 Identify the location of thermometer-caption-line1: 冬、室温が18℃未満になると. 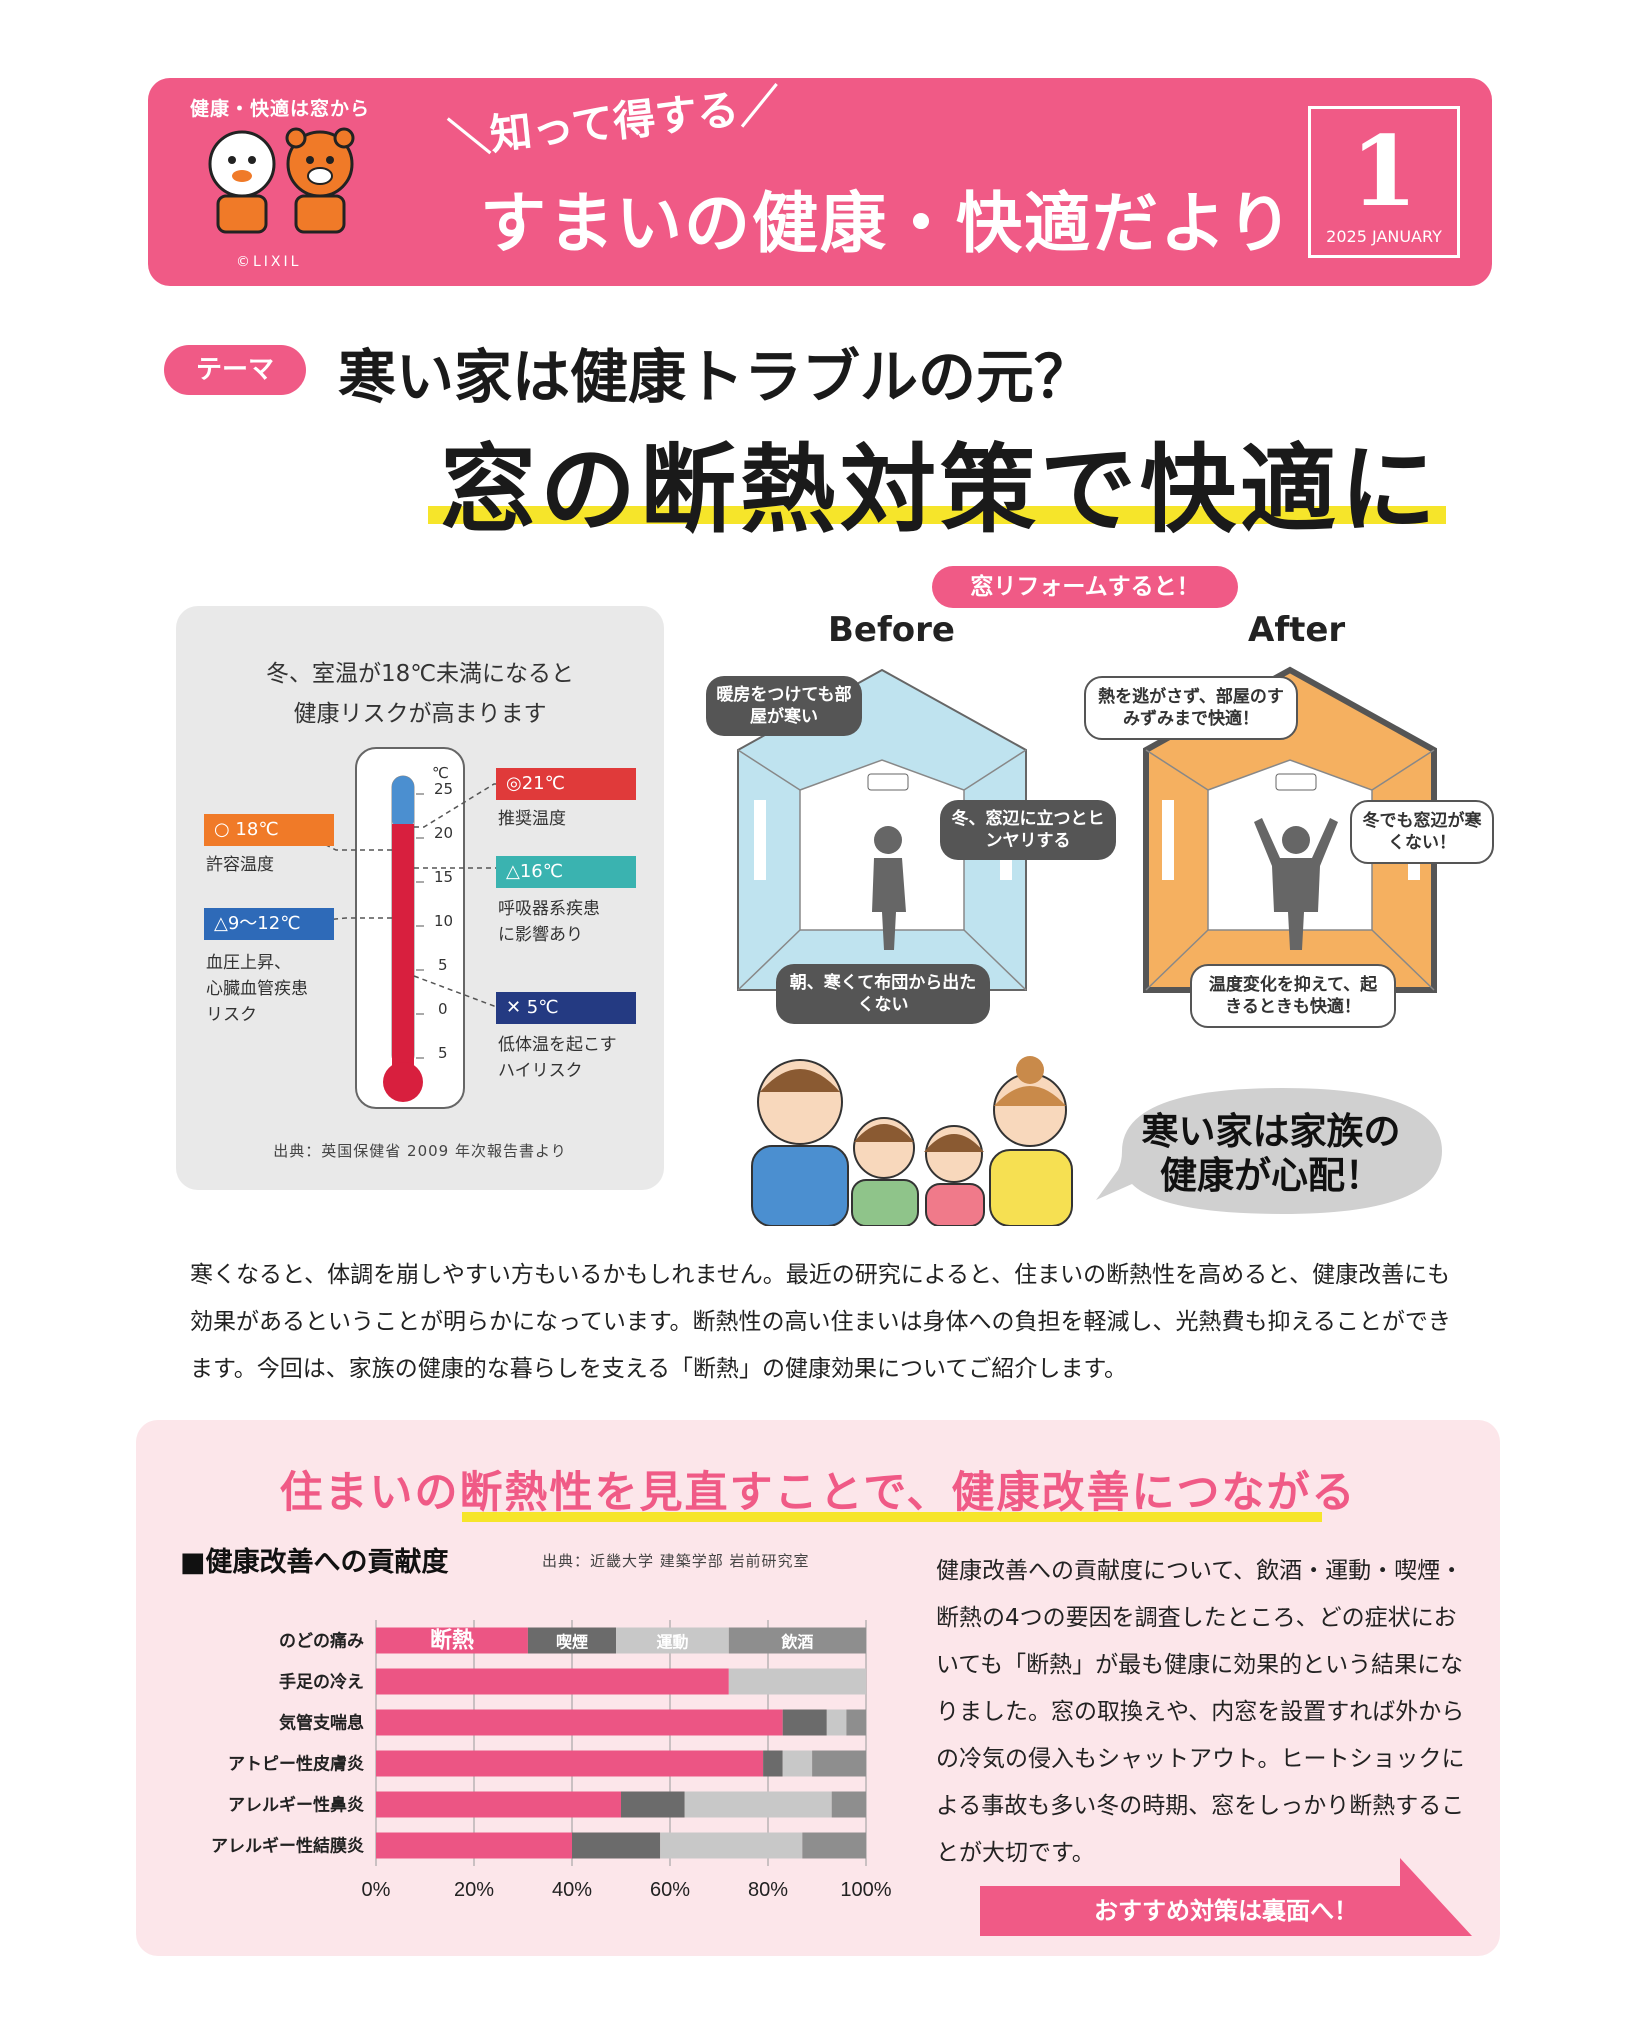
(420, 674).